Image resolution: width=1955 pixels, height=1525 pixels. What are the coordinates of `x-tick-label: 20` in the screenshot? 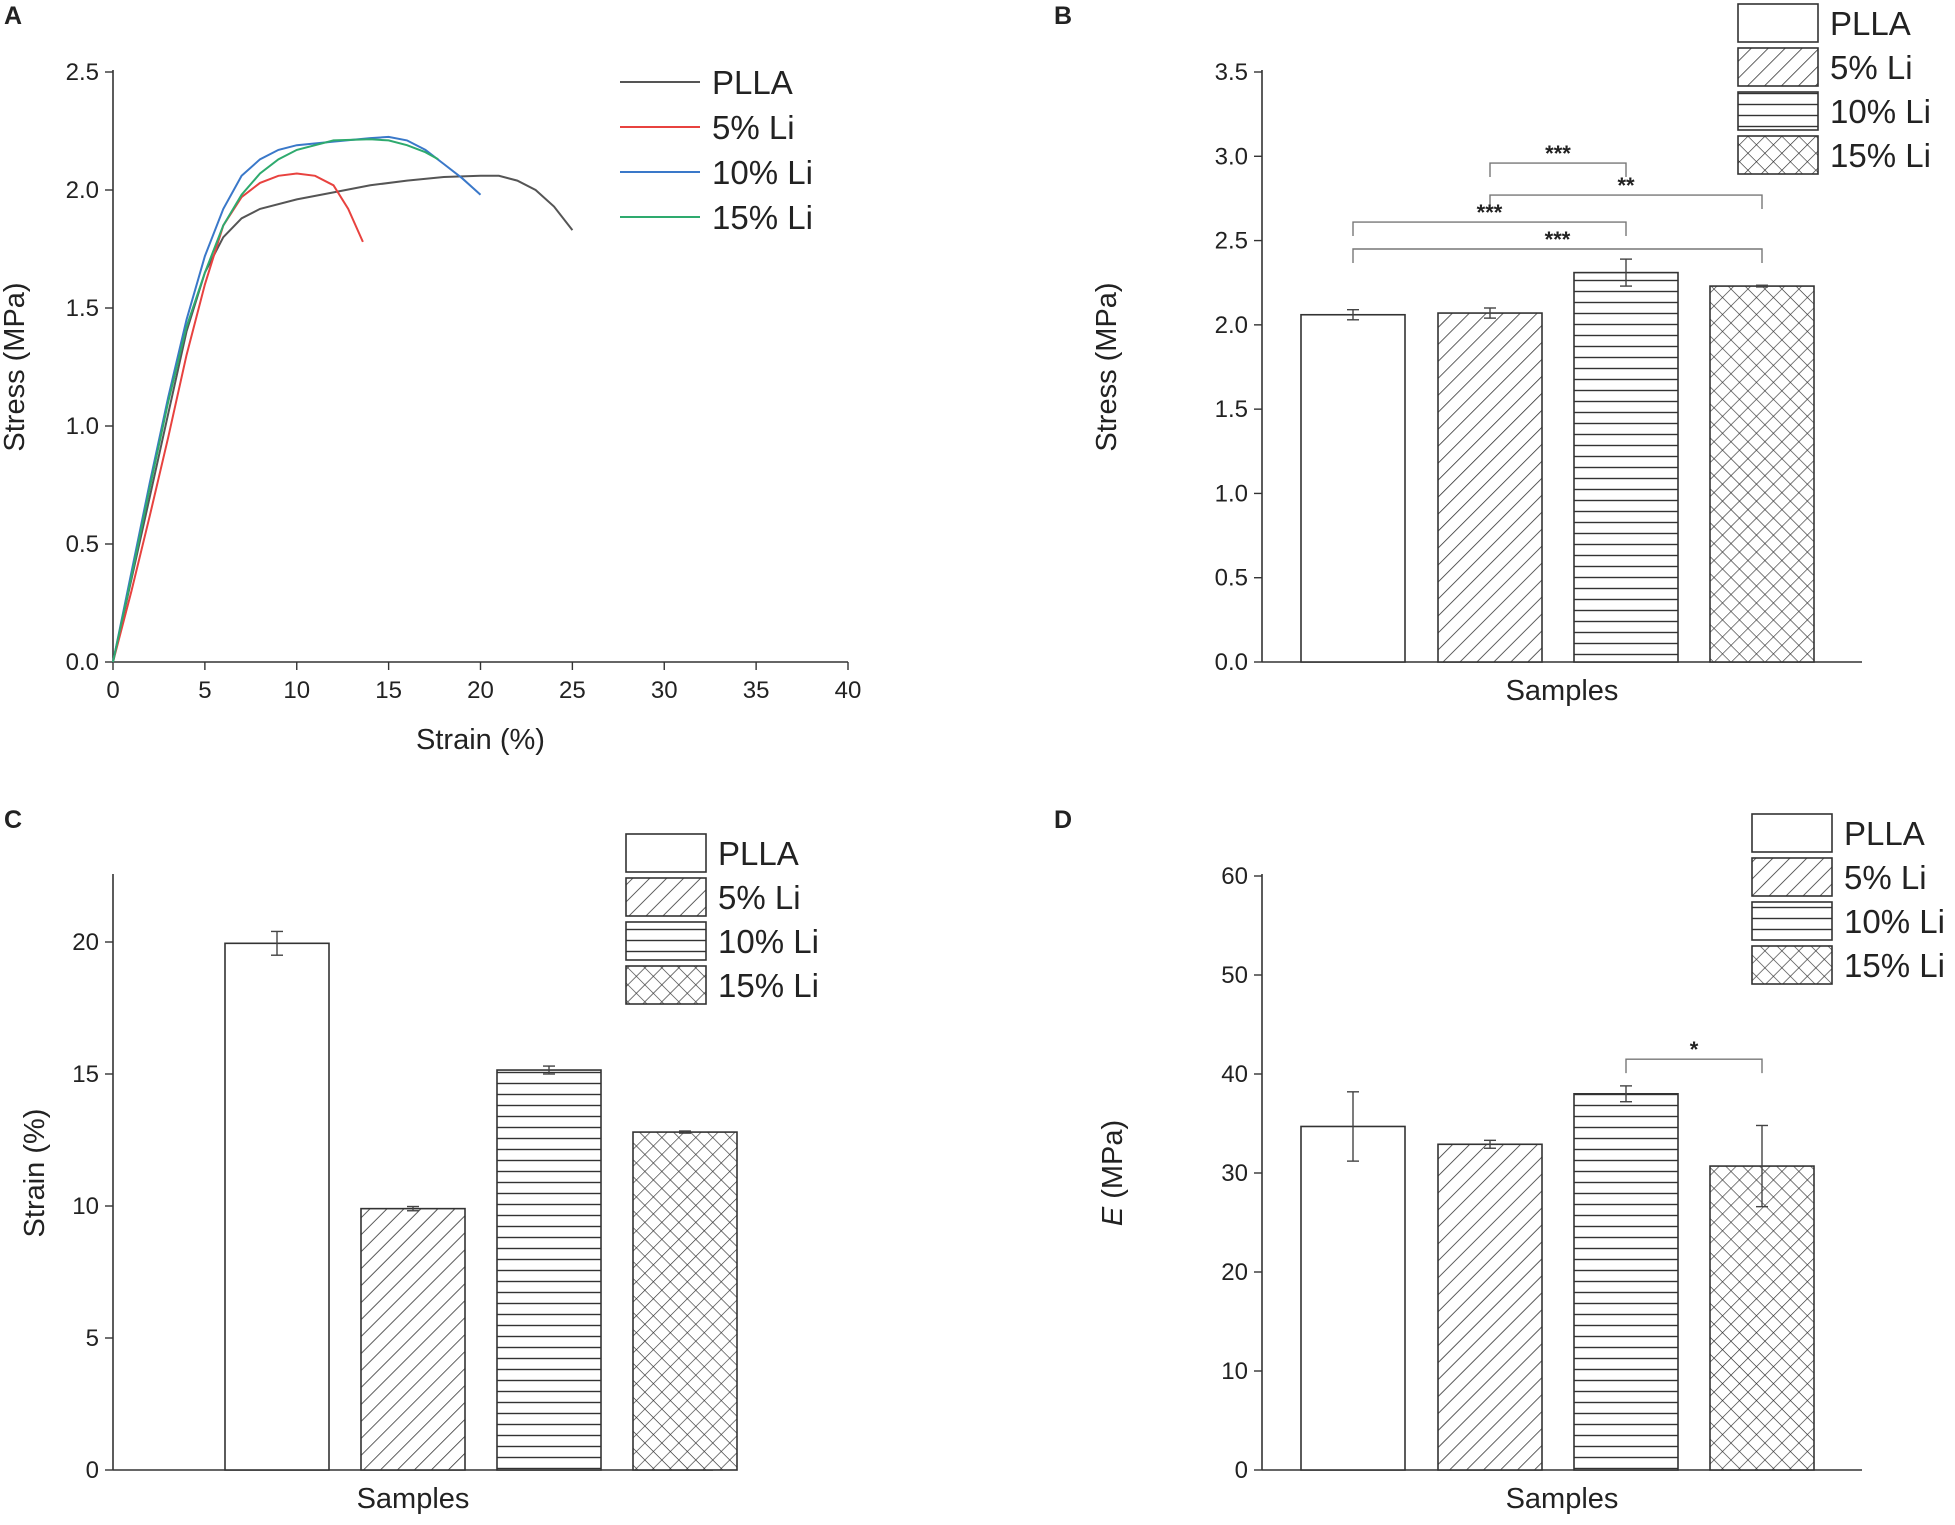 It's located at (480, 690).